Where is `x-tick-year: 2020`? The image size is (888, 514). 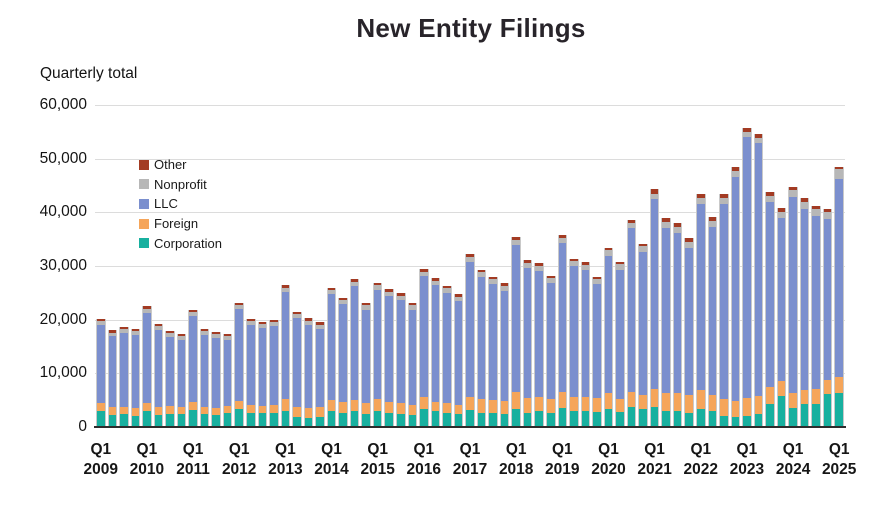 x-tick-year: 2020 is located at coordinates (608, 469).